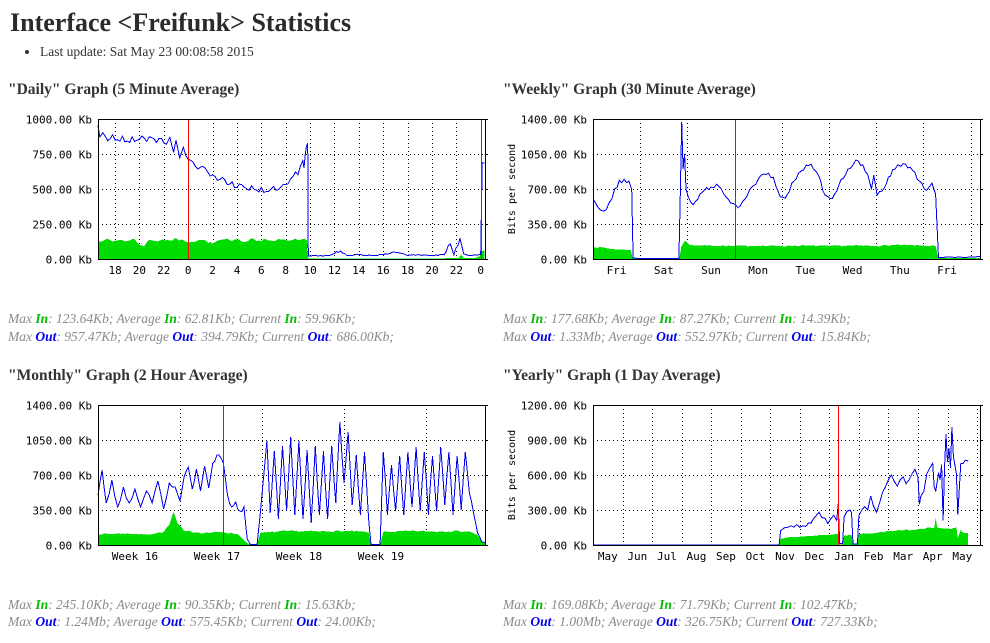 The image size is (990, 643). Describe the element at coordinates (106, 318) in the screenshot. I see `stats-text: : 123.64Kb; Average` at that location.